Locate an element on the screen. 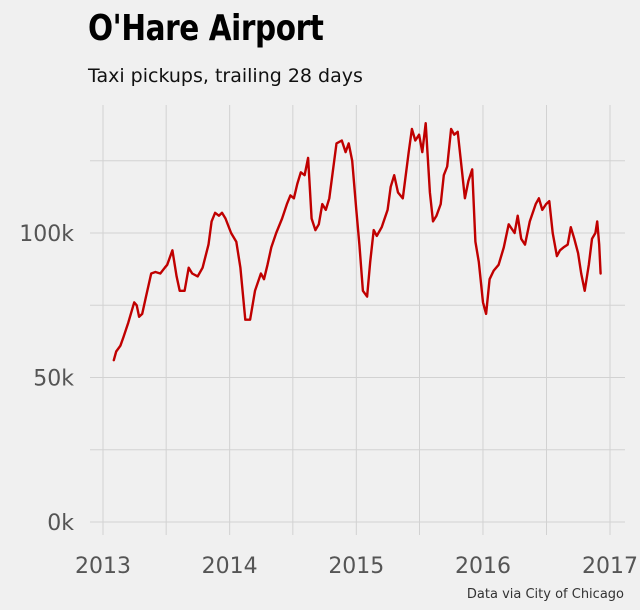 The image size is (640, 610). y-tick-label: 50k is located at coordinates (53, 379).